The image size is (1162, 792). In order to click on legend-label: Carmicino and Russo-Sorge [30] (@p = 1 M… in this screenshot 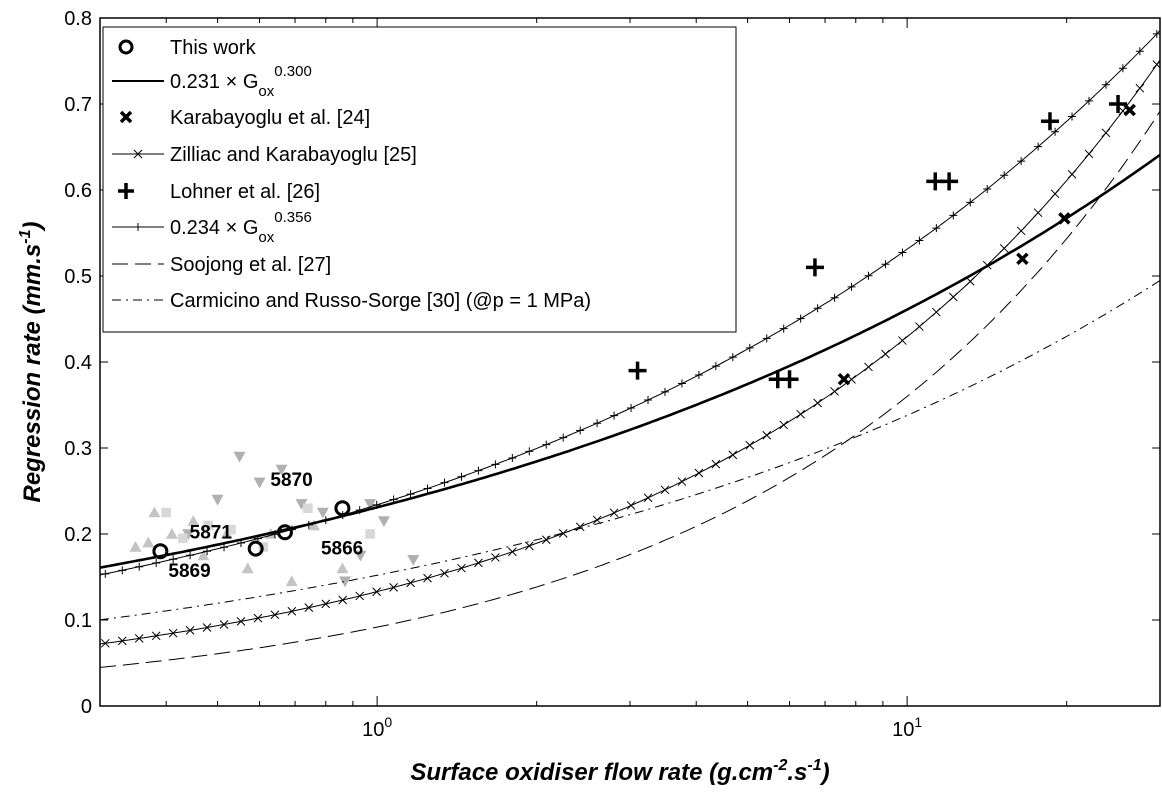, I will do `click(380, 301)`.